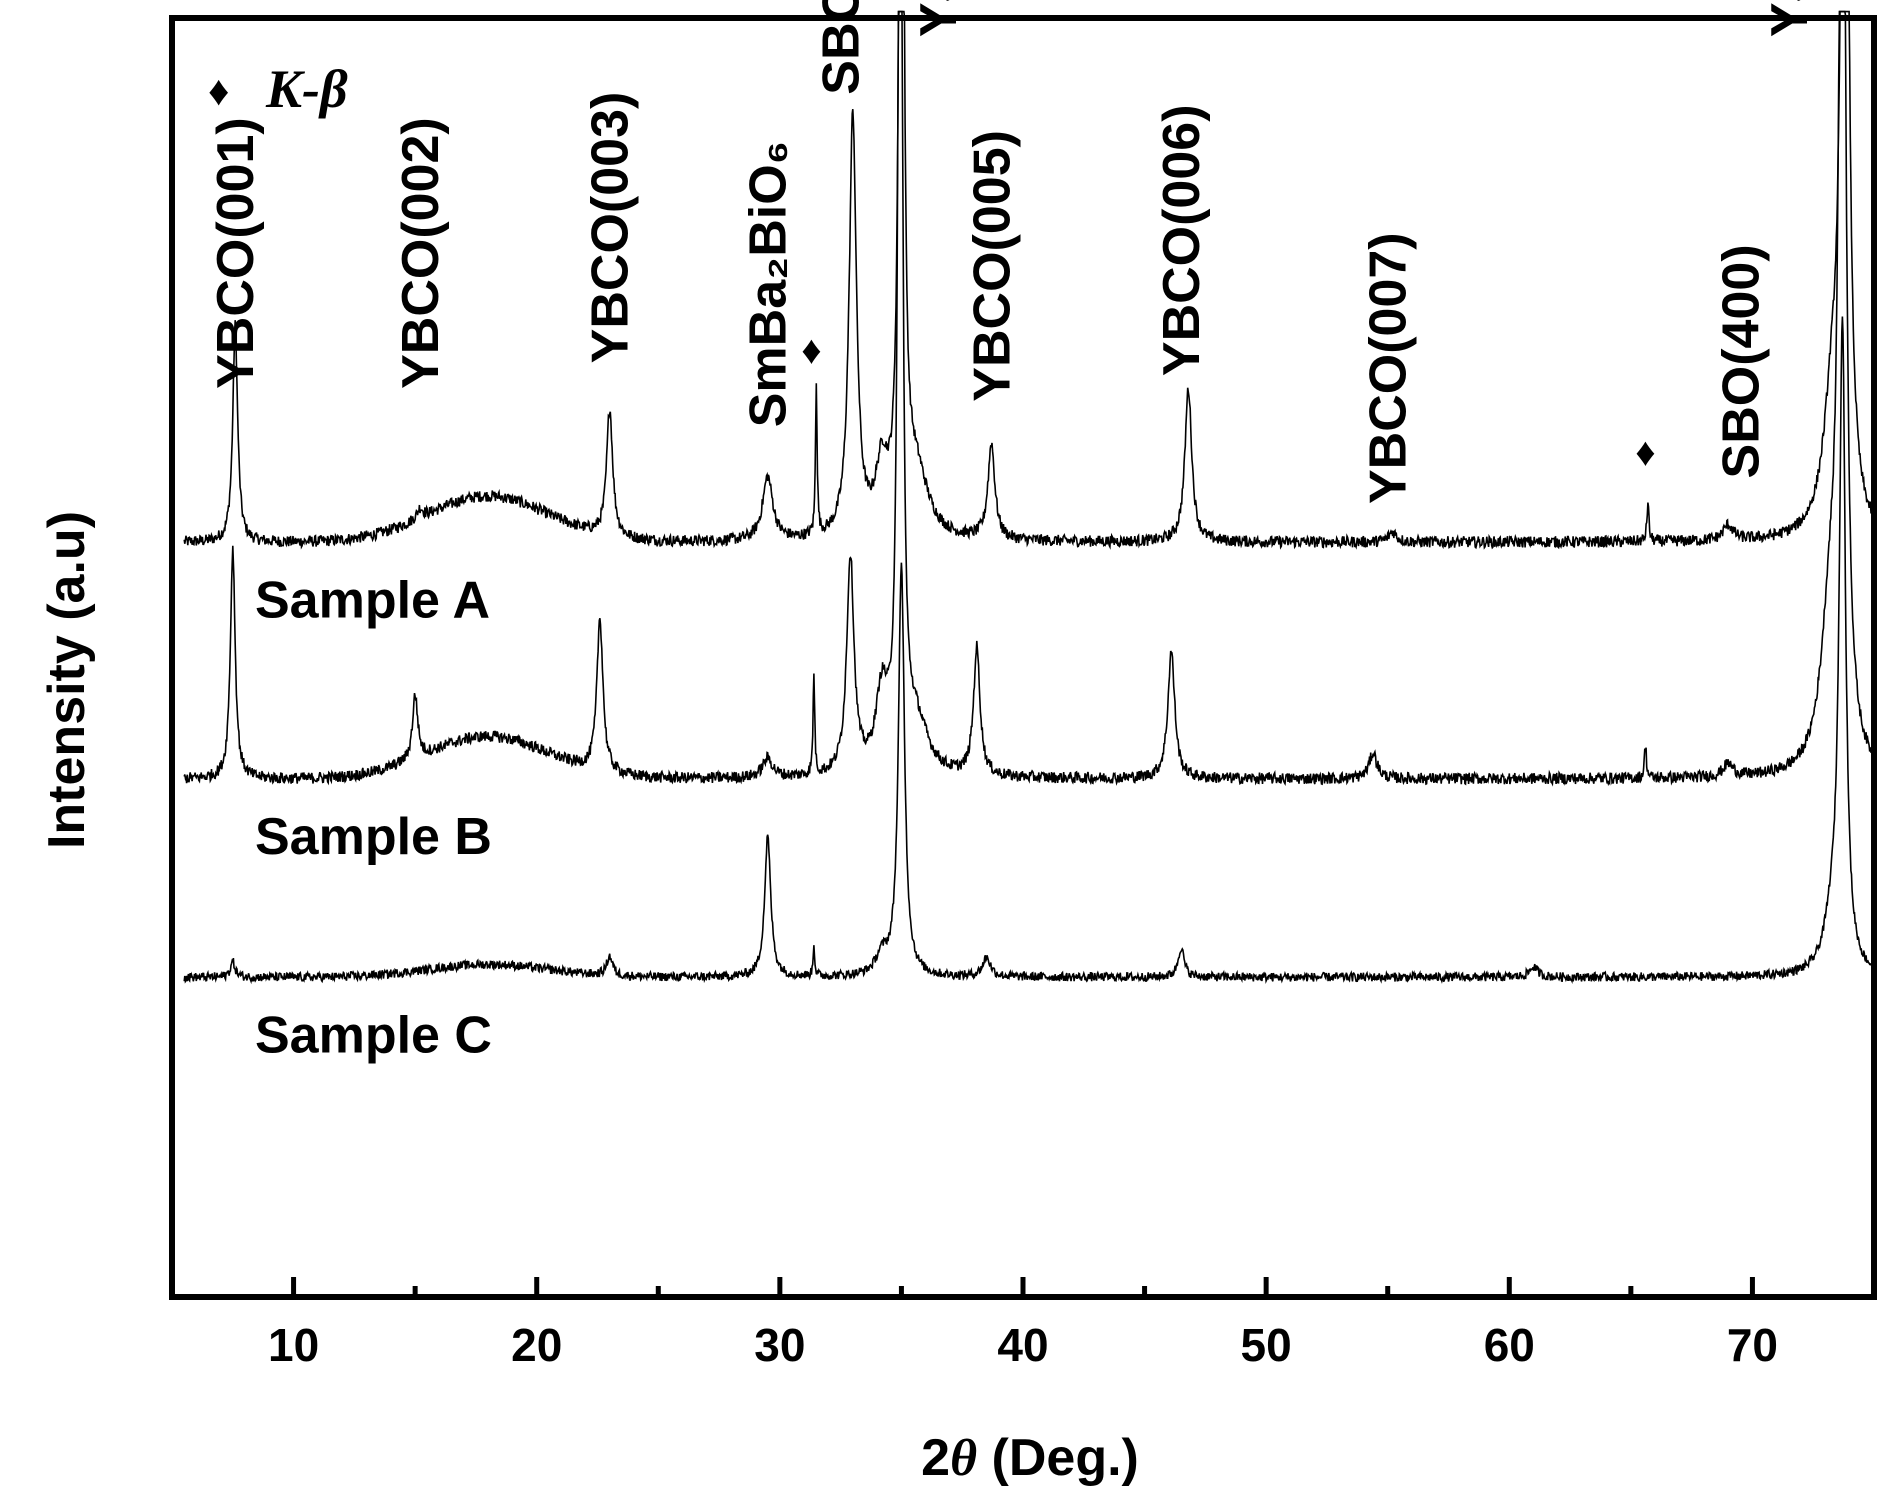 Image resolution: width=1893 pixels, height=1511 pixels. I want to click on series-label-sample-a: Sample A, so click(372, 600).